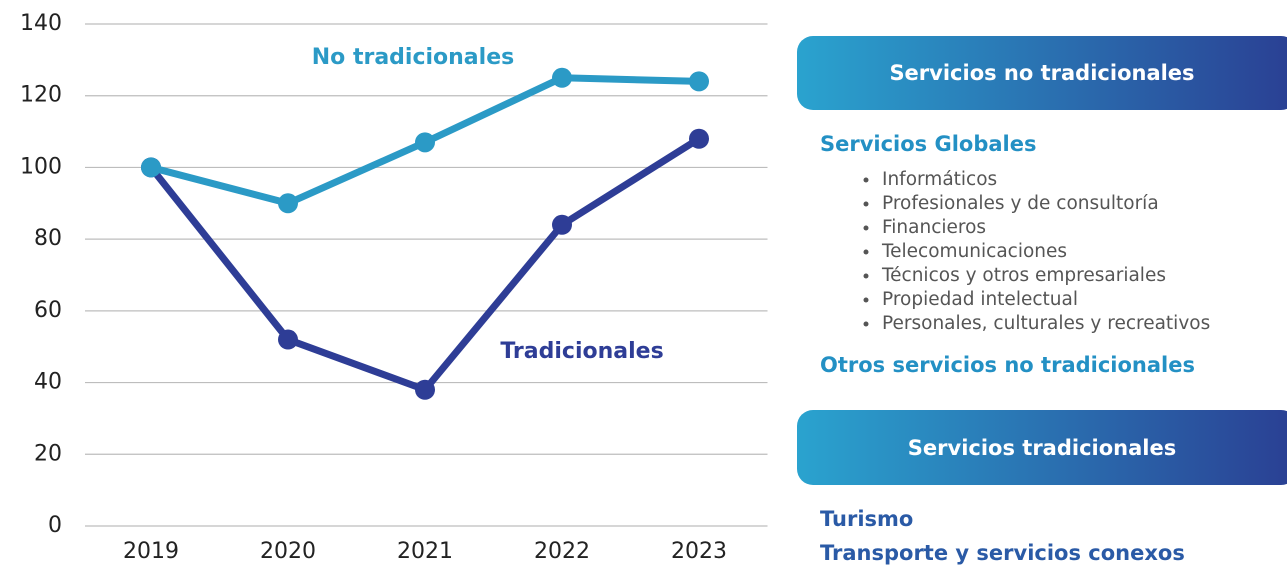  I want to click on y-tick-label: 120, so click(41, 95).